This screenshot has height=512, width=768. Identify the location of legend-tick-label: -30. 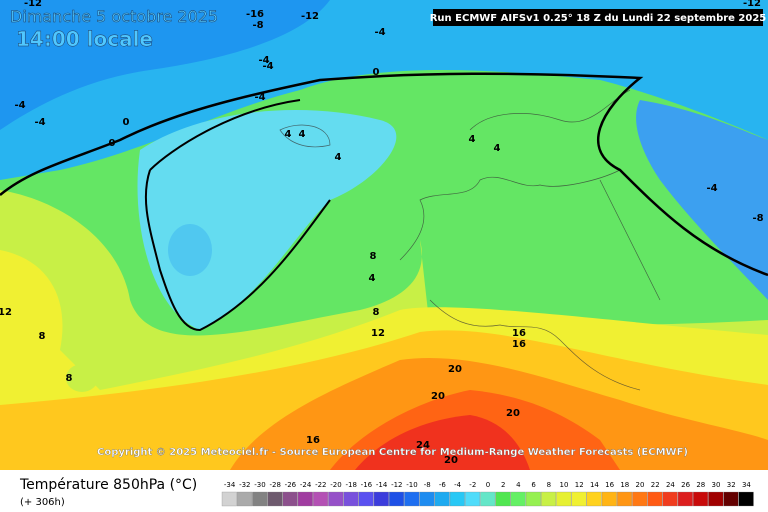
(259, 485).